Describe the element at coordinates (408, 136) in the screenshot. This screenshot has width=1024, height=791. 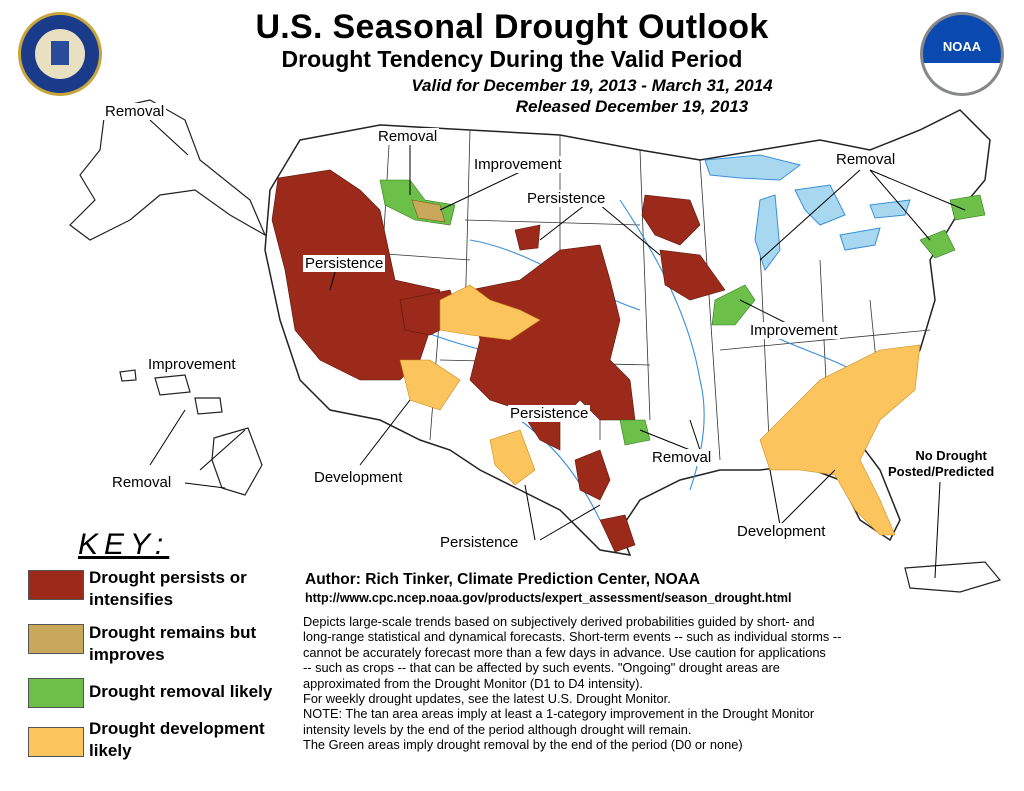
I see `label-removal-northwest: Removal` at that location.